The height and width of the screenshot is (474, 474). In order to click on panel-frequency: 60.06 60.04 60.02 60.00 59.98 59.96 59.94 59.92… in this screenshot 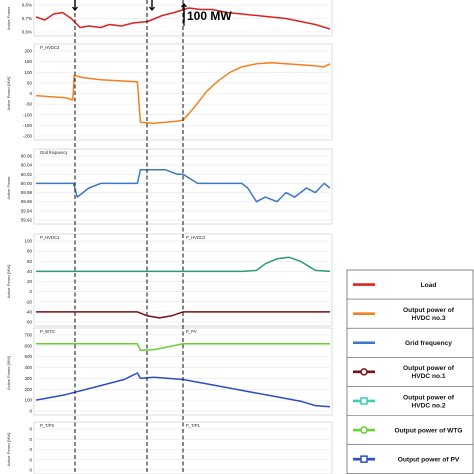, I will do `click(169, 186)`.